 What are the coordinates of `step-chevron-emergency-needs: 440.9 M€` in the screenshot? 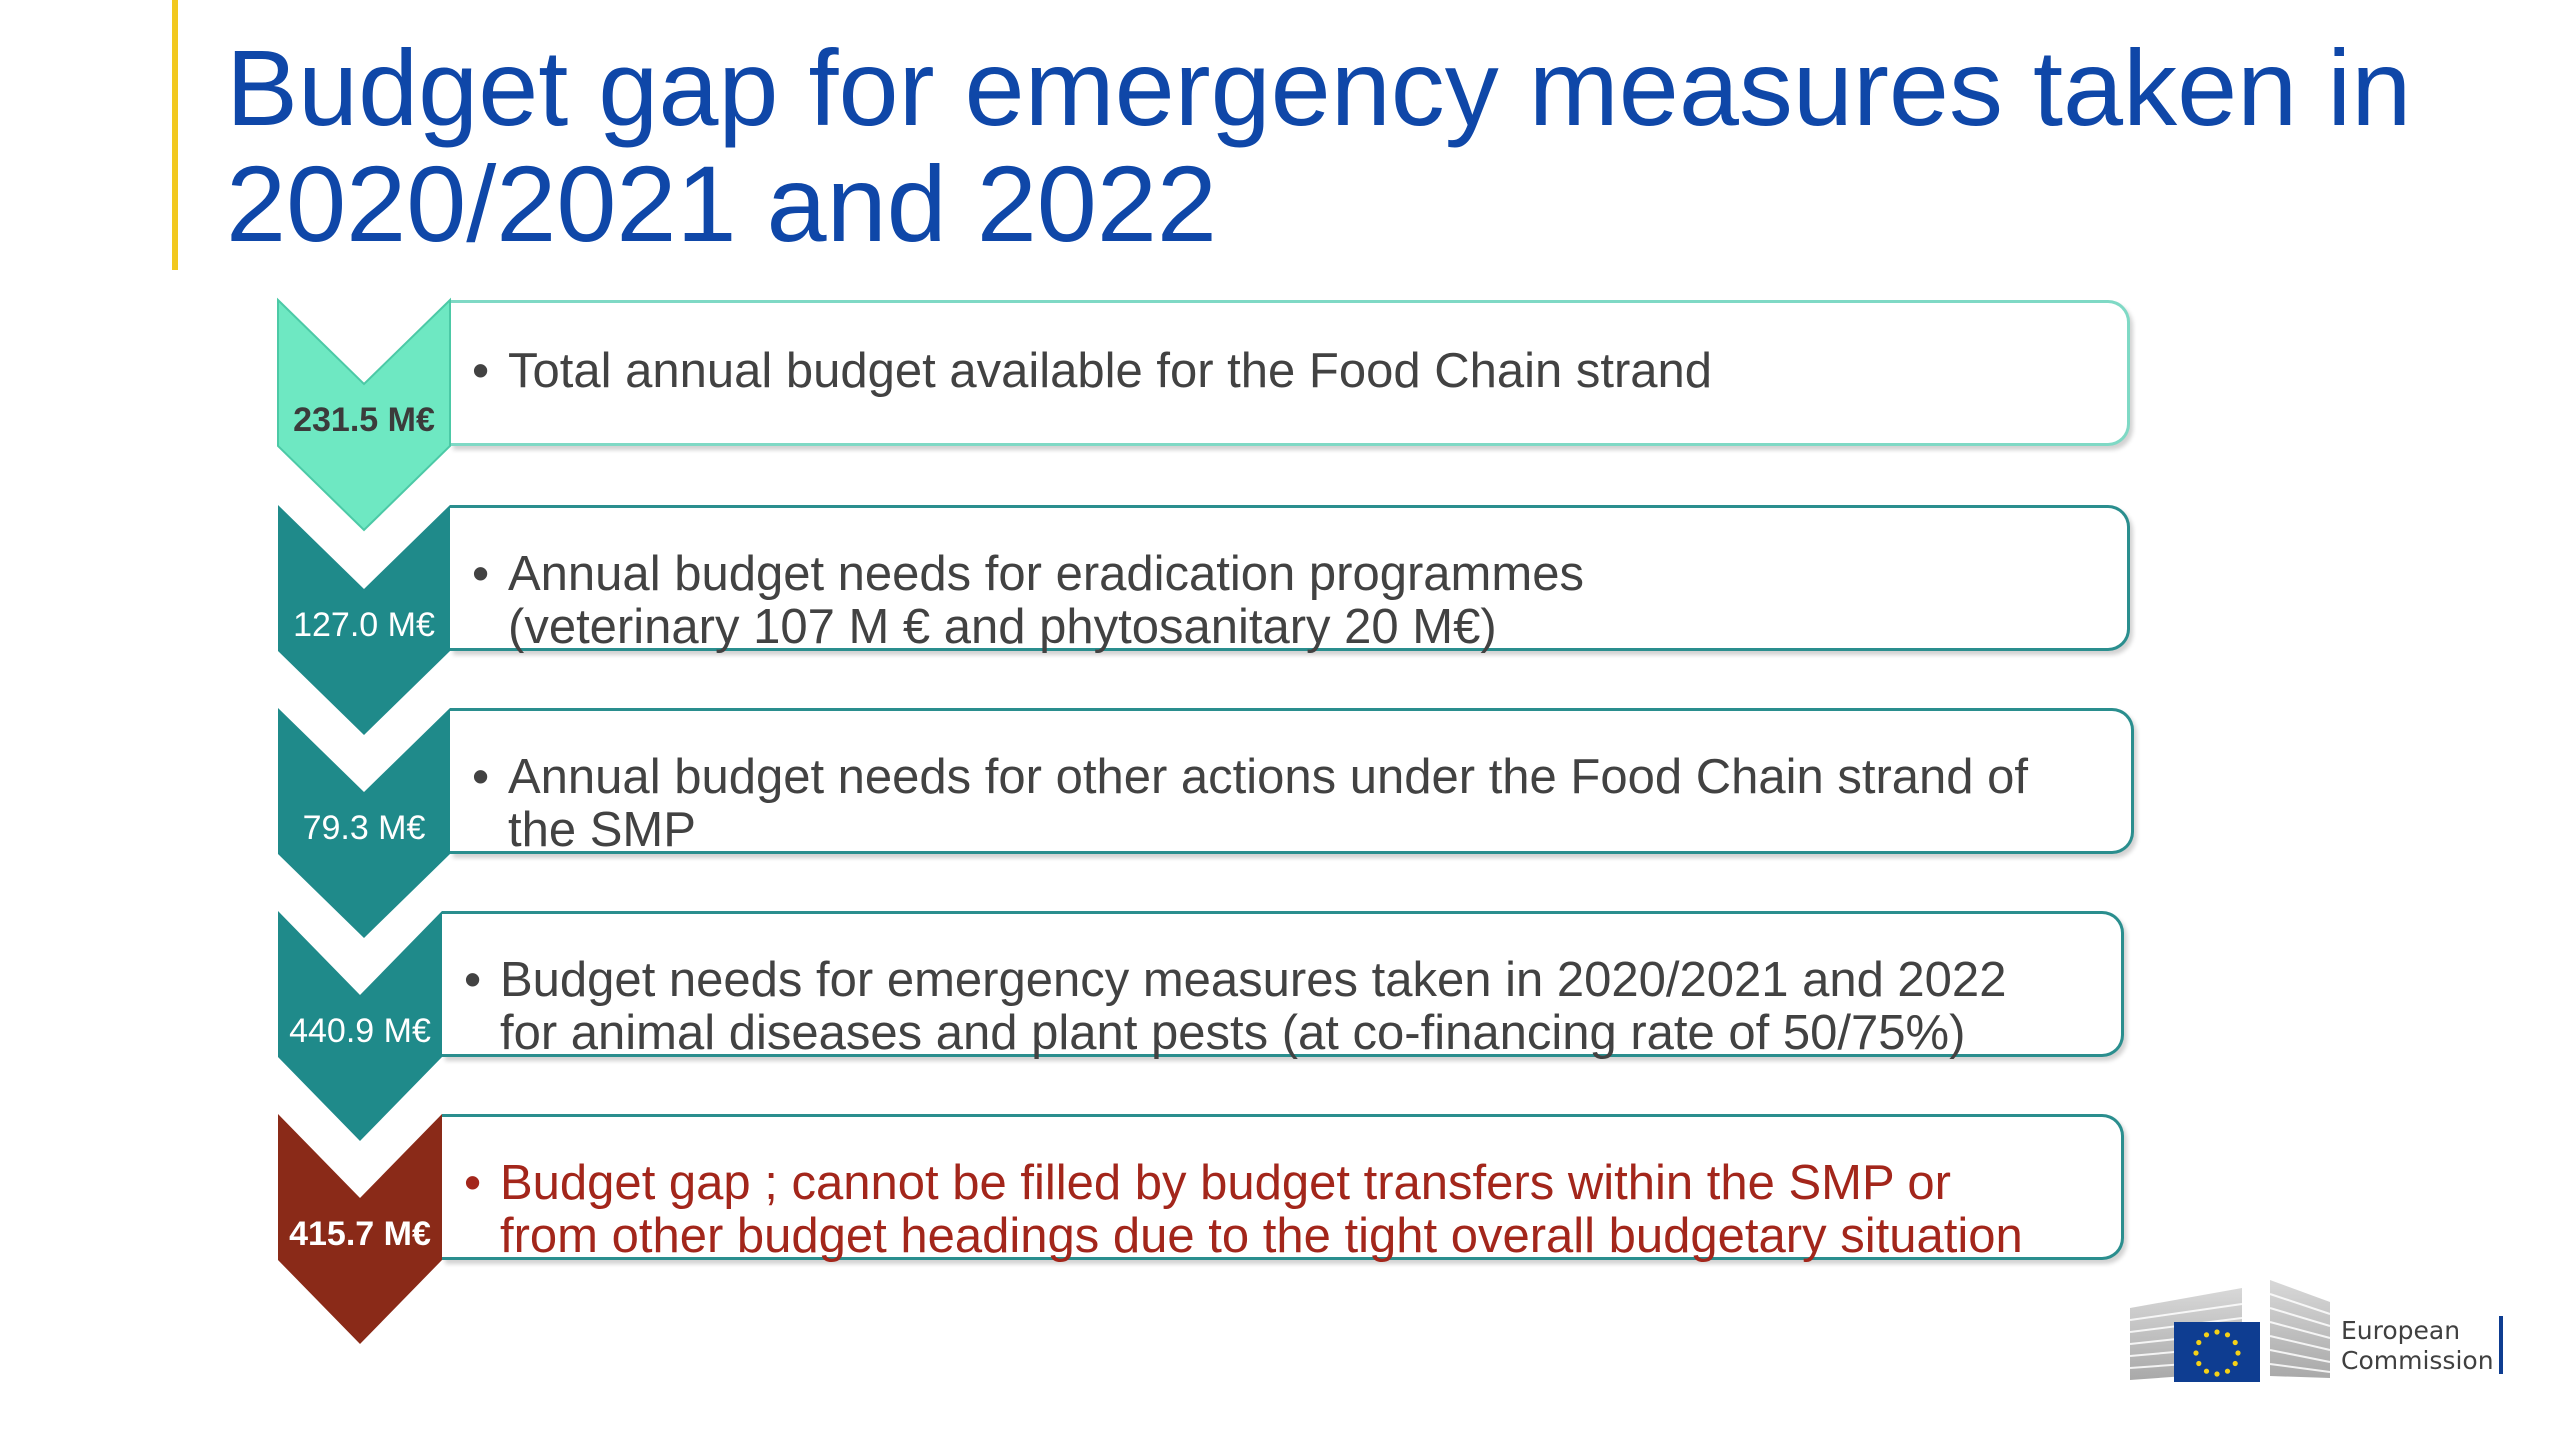 It's located at (360, 1026).